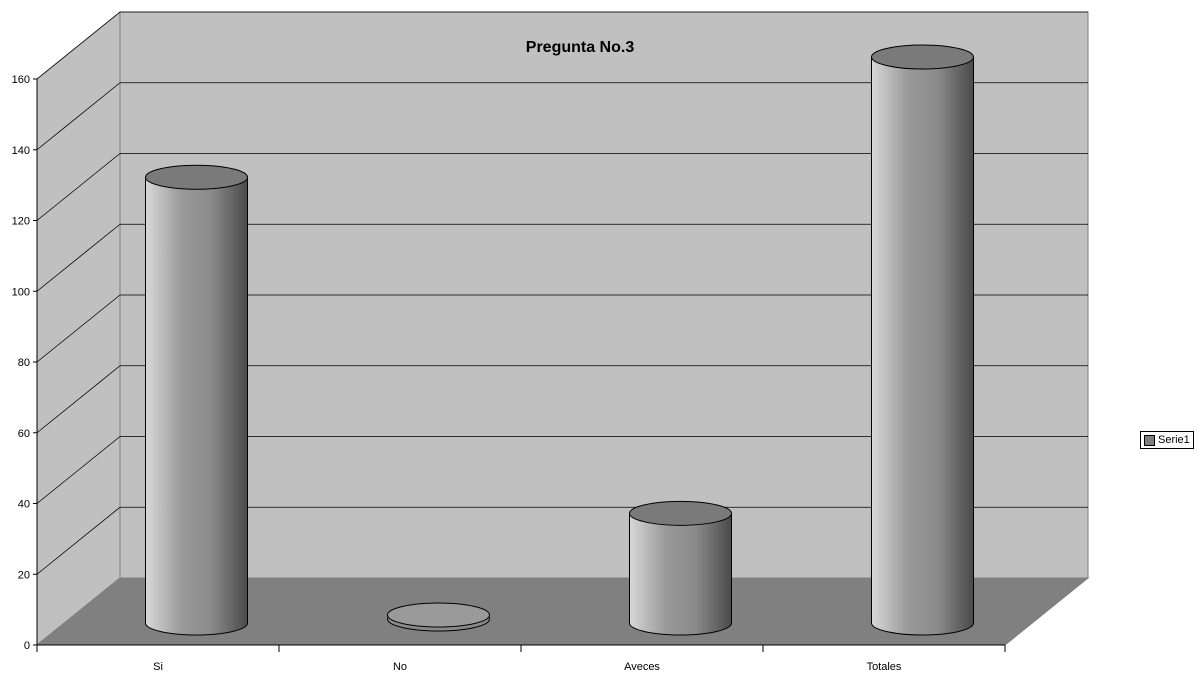 The height and width of the screenshot is (680, 1202). I want to click on x-tick-label: Totales, so click(884, 667).